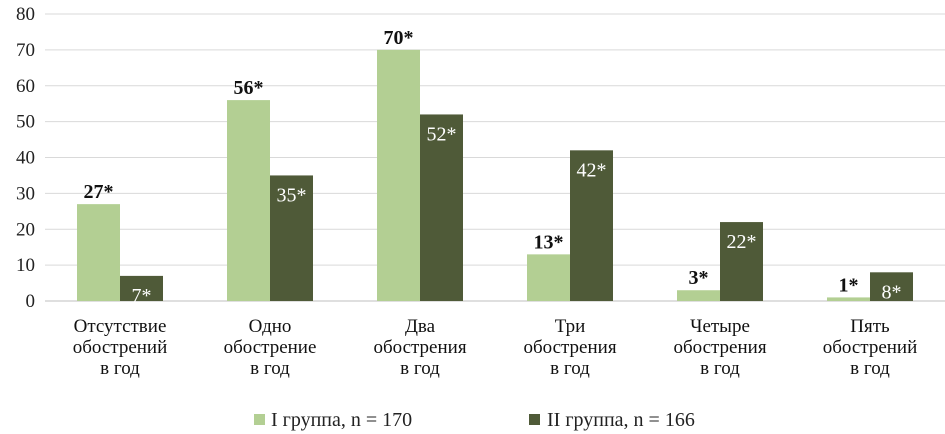  Describe the element at coordinates (699, 278) in the screenshot. I see `data-label: 3*` at that location.